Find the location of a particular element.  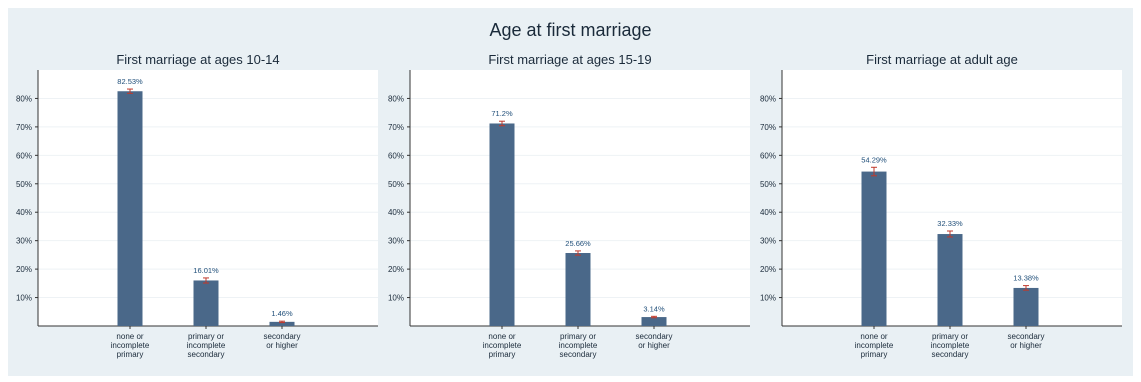

panel-title-1: First marriage at ages 10-14 is located at coordinates (198, 59).